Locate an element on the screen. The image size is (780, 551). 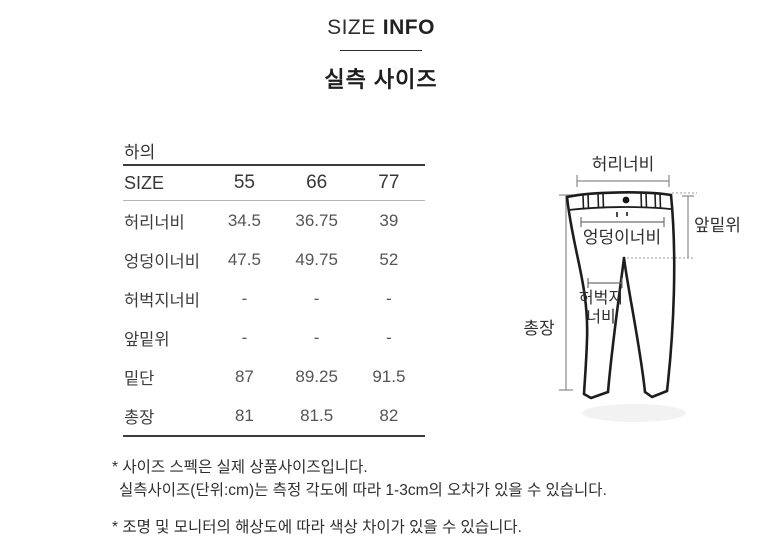
table-row: 총장 81 81.5 82 is located at coordinates (274, 416).